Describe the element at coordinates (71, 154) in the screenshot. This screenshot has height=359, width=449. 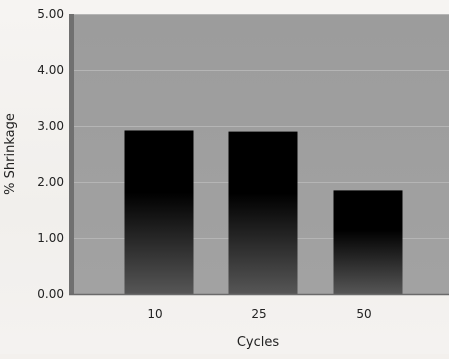
I see `y-axis-line` at that location.